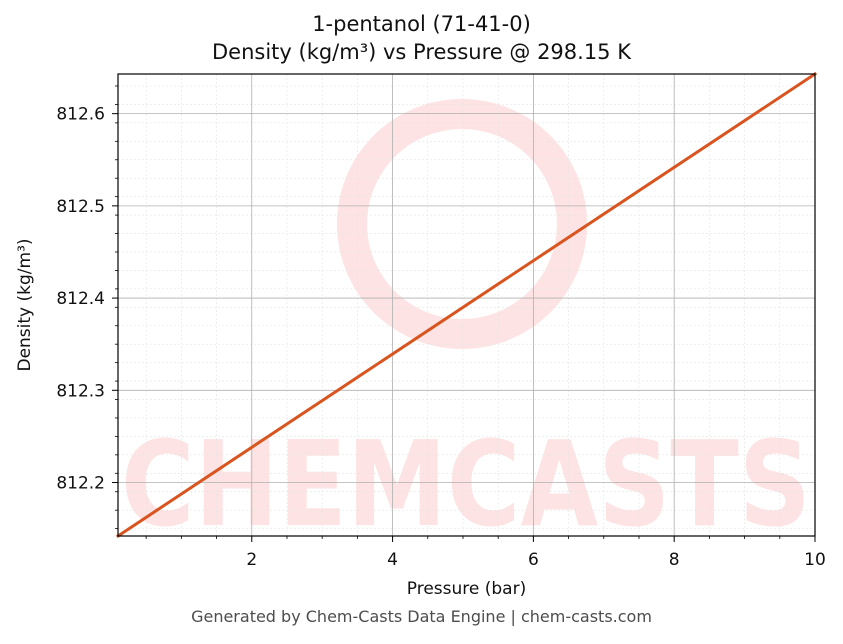 Image resolution: width=843 pixels, height=644 pixels. What do you see at coordinates (466, 589) in the screenshot?
I see `x-axis-label: Pressure (bar)` at bounding box center [466, 589].